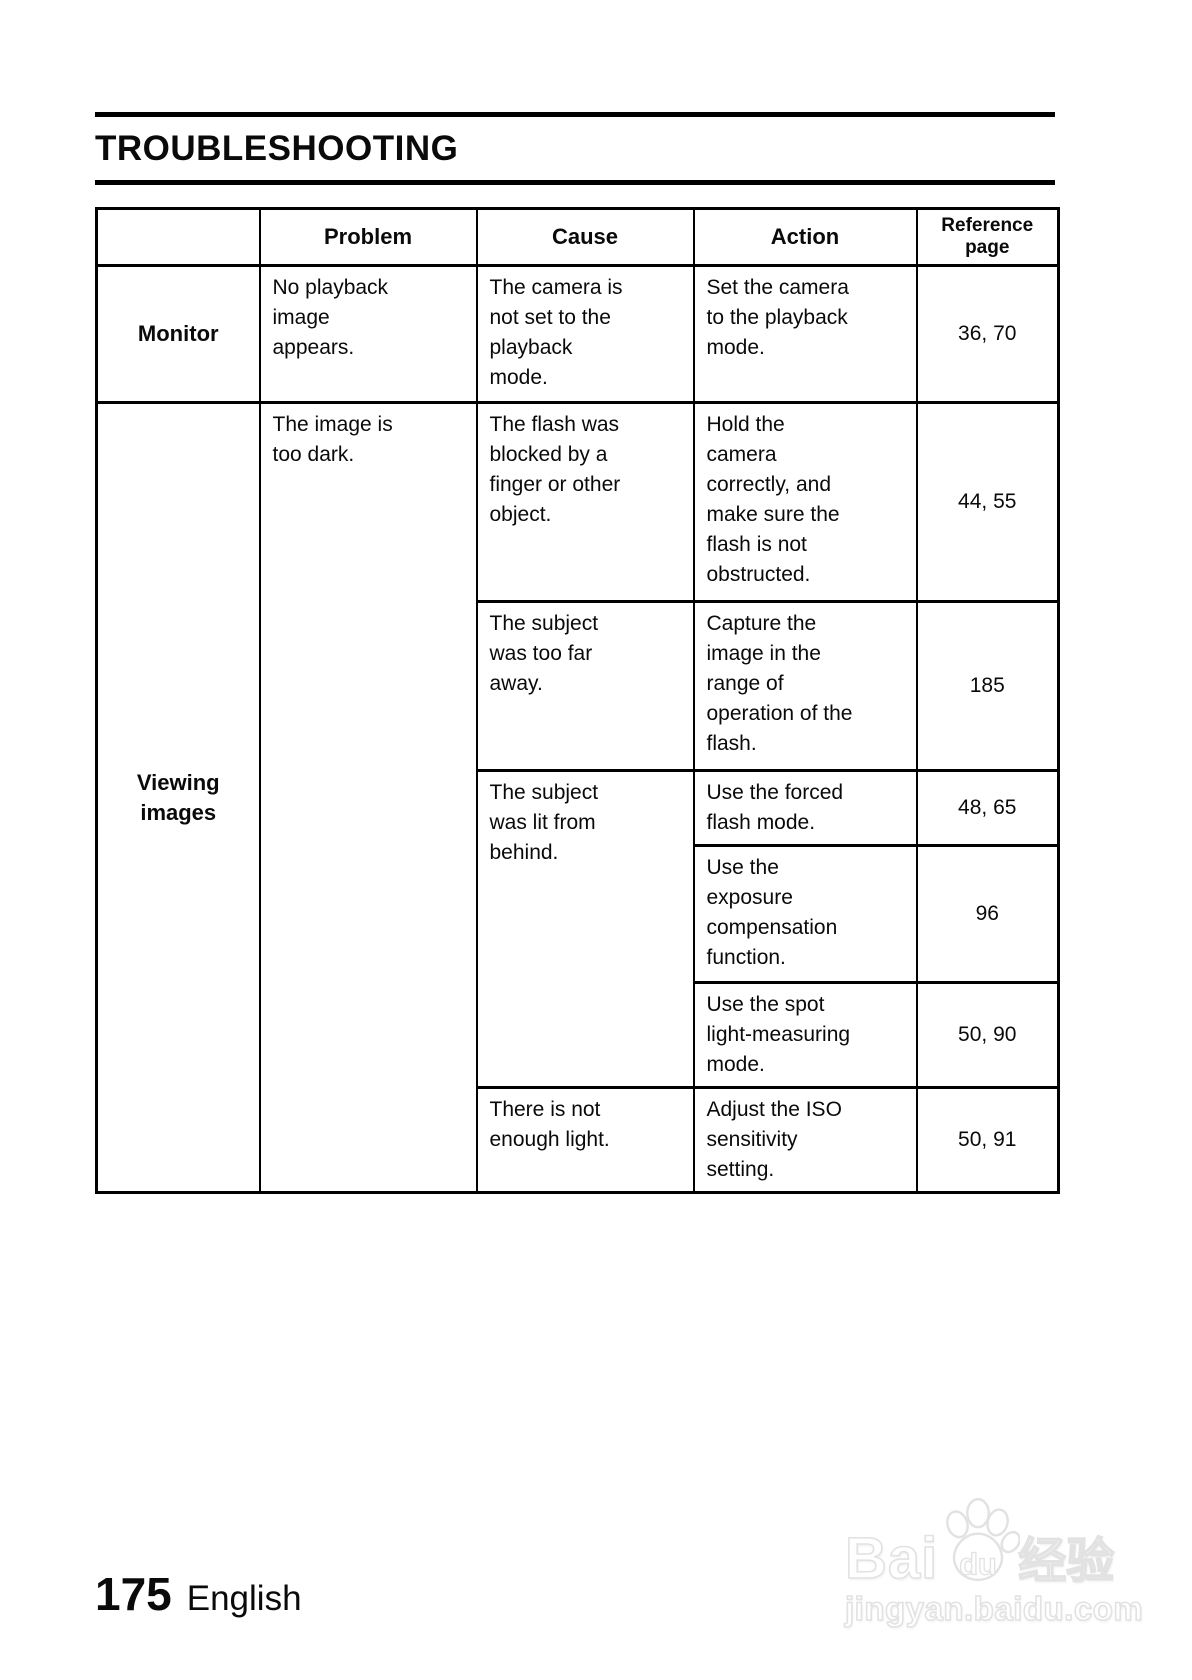  Describe the element at coordinates (987, 808) in the screenshot. I see `reference-forced-flash-cell: 48, 65` at that location.